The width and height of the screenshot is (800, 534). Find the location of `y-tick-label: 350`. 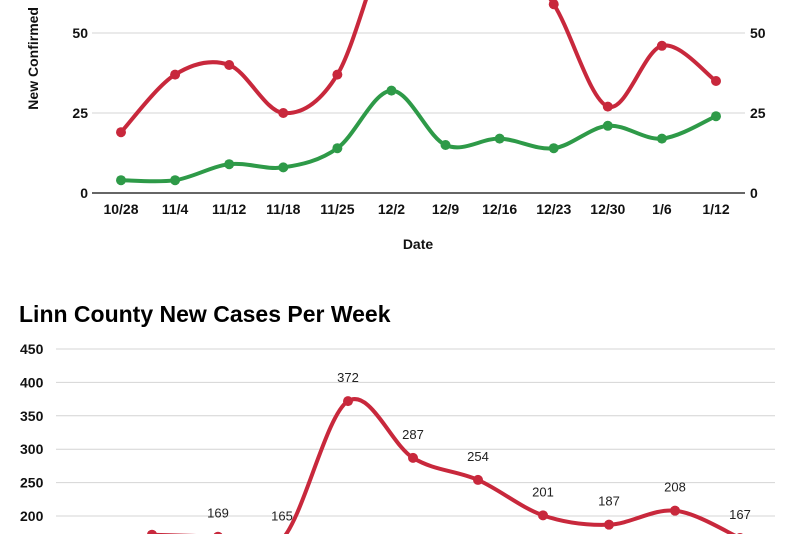

y-tick-label: 350 is located at coordinates (32, 416).